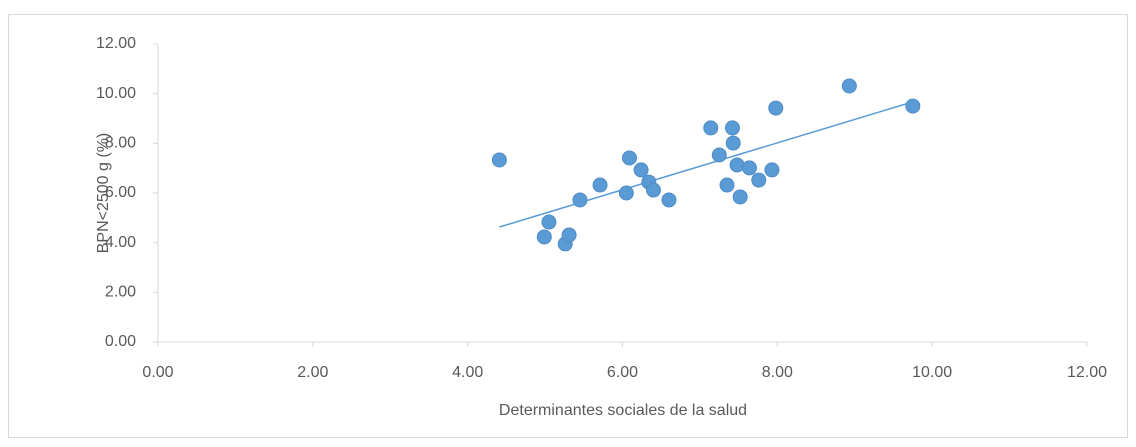  What do you see at coordinates (622, 372) in the screenshot?
I see `x-tick-label: 6.00` at bounding box center [622, 372].